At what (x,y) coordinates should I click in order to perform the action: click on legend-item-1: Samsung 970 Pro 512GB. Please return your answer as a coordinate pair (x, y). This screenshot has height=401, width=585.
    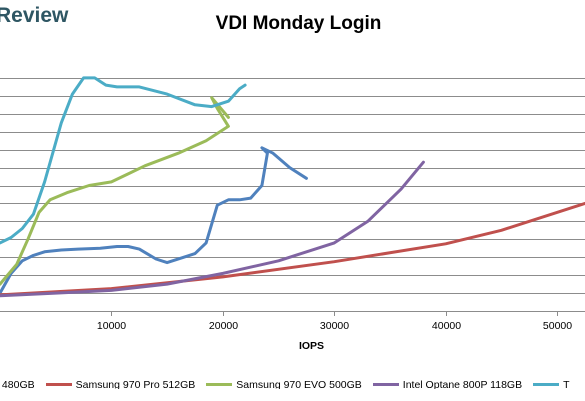
    Looking at the image, I should click on (120, 384).